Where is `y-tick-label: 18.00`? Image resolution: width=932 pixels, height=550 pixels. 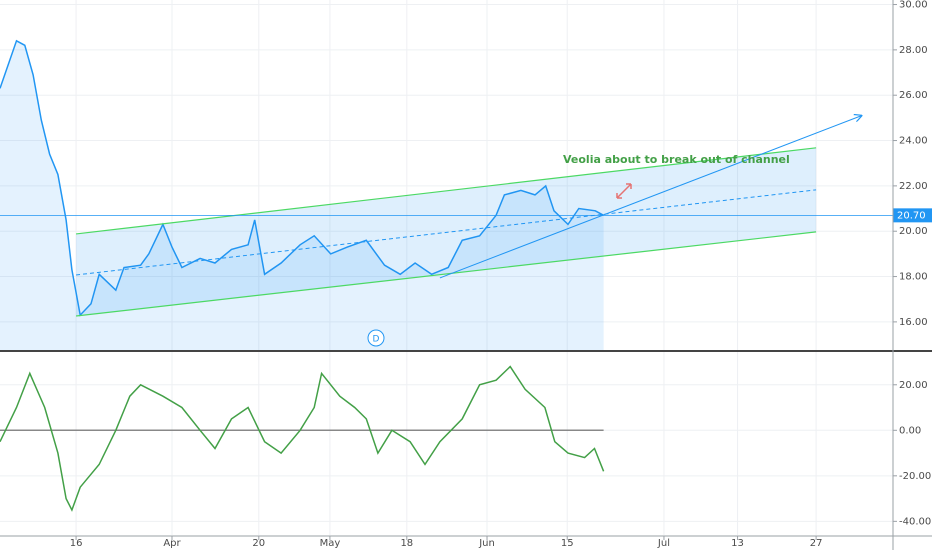 y-tick-label: 18.00 is located at coordinates (913, 277).